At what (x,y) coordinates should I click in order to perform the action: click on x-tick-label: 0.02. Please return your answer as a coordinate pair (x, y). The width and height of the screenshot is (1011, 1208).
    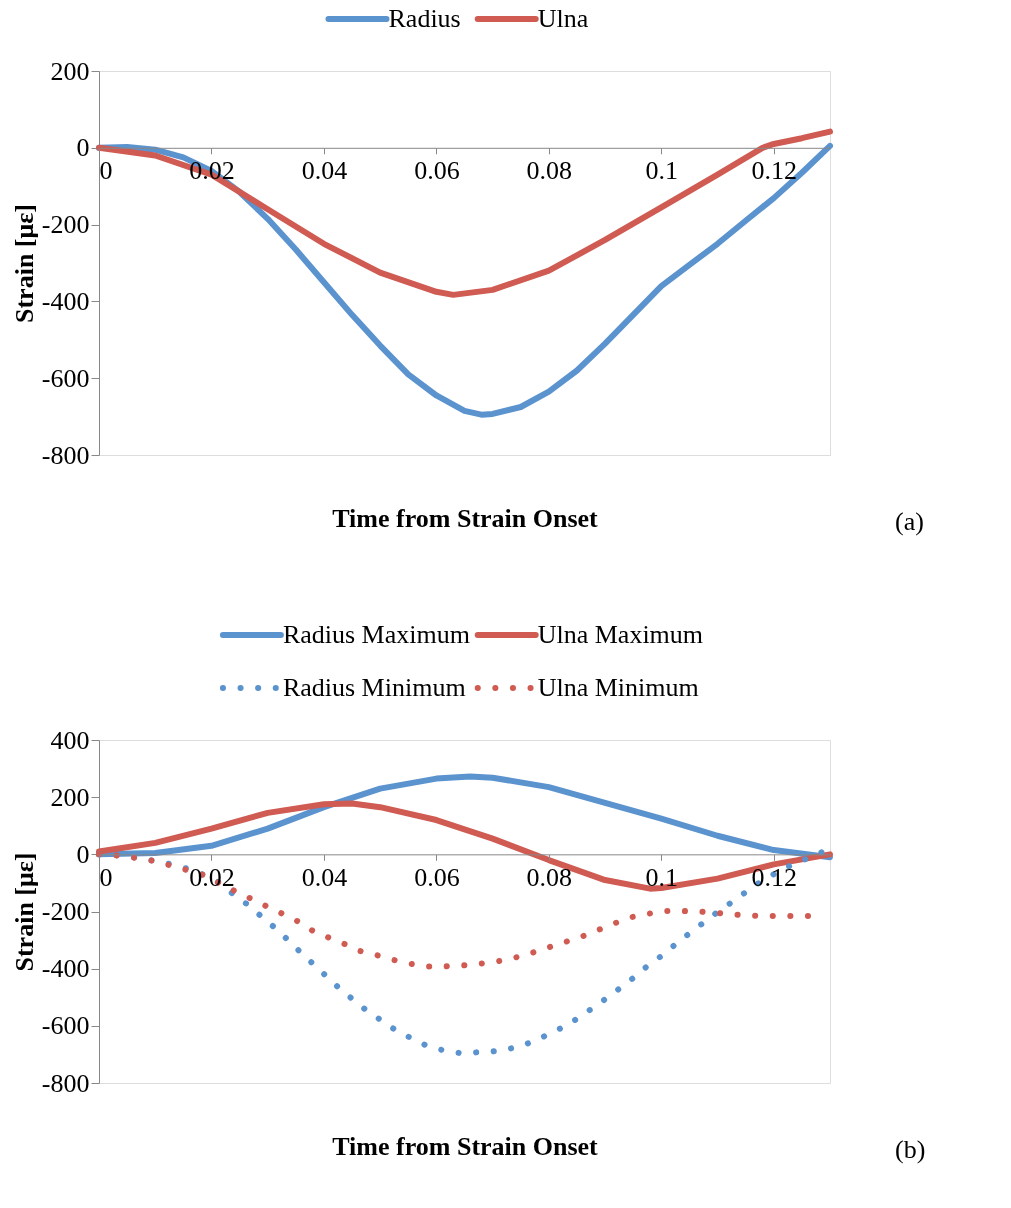
    Looking at the image, I should click on (212, 877).